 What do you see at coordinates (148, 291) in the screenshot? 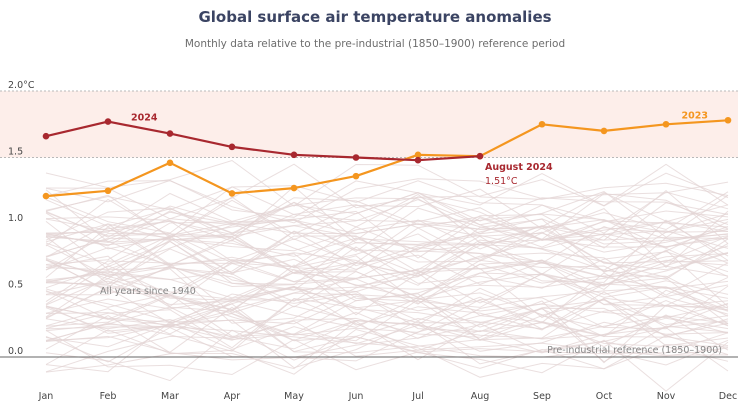
I see `background-years-label: All years since 1940` at bounding box center [148, 291].